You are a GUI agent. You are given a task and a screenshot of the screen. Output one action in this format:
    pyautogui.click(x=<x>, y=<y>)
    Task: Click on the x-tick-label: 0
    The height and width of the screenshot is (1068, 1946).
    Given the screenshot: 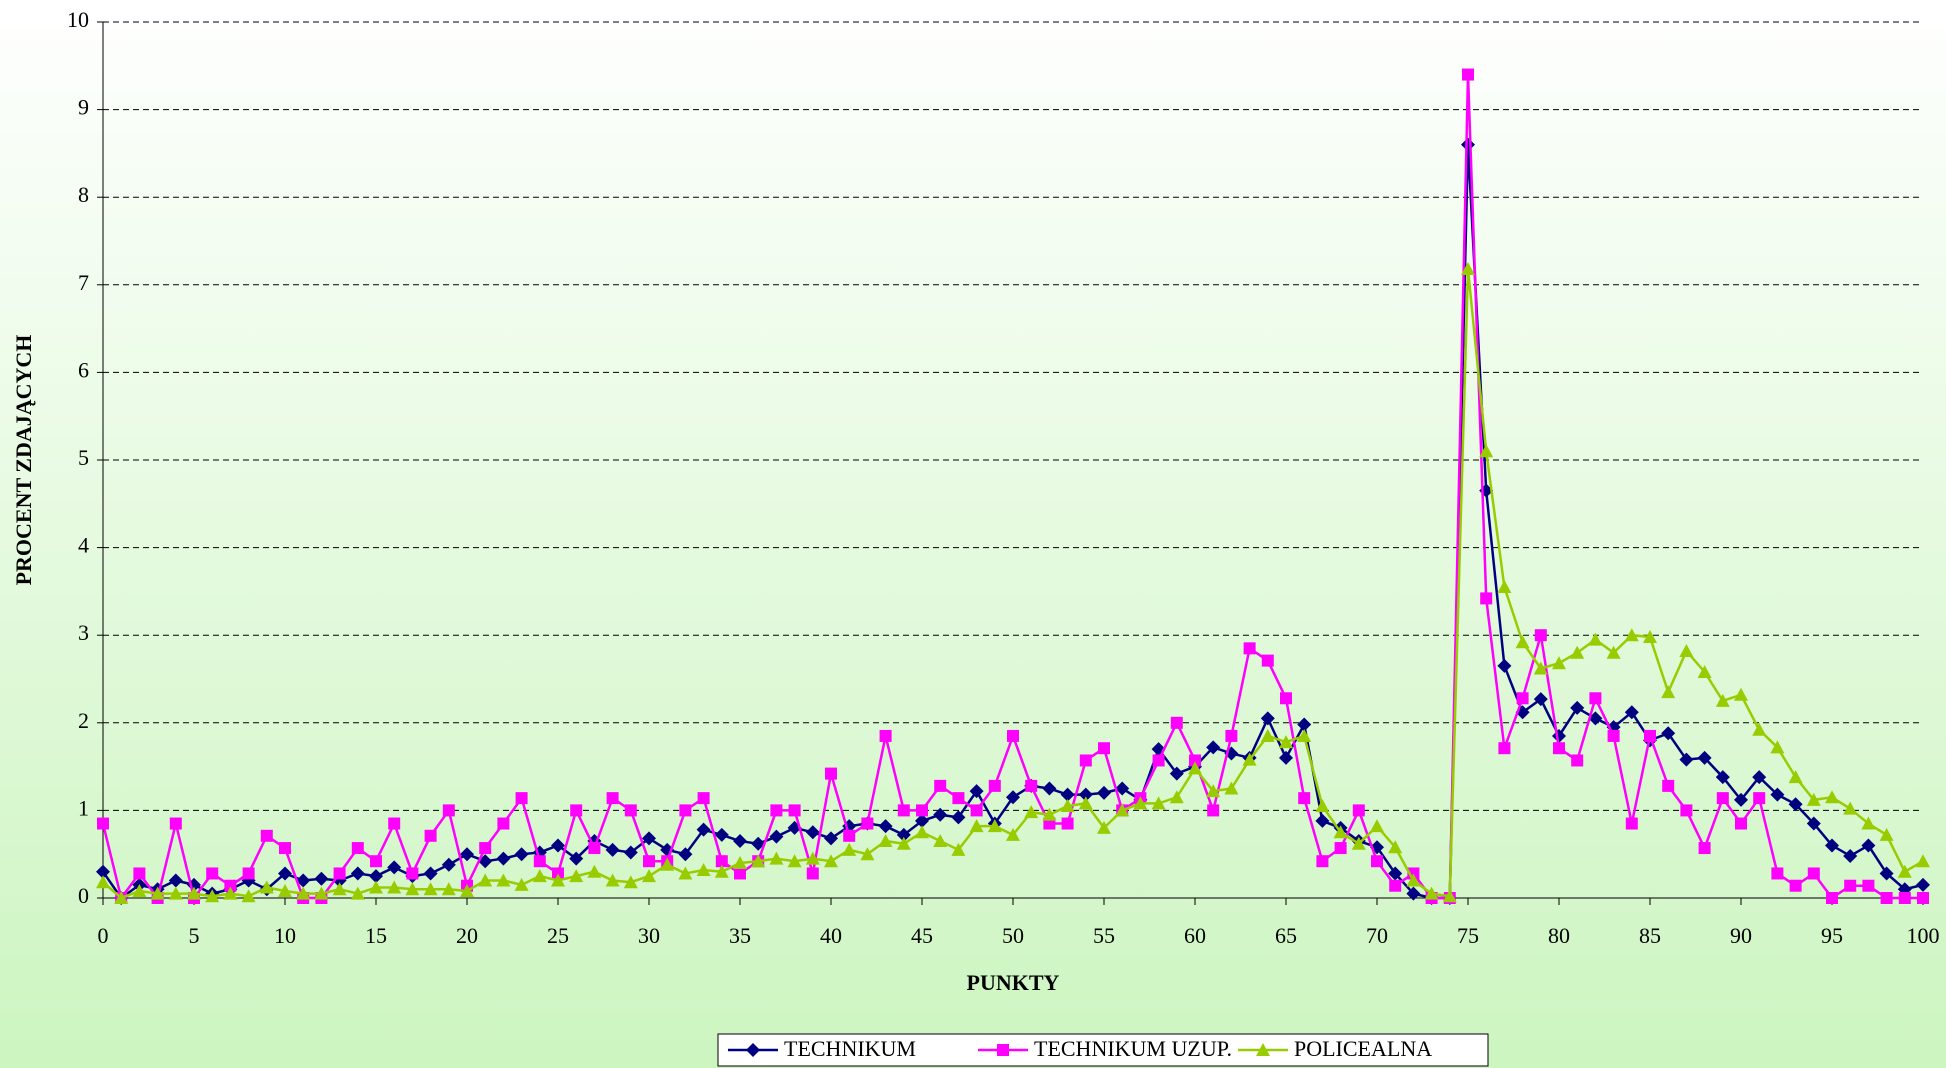 What is the action you would take?
    pyautogui.click(x=103, y=935)
    